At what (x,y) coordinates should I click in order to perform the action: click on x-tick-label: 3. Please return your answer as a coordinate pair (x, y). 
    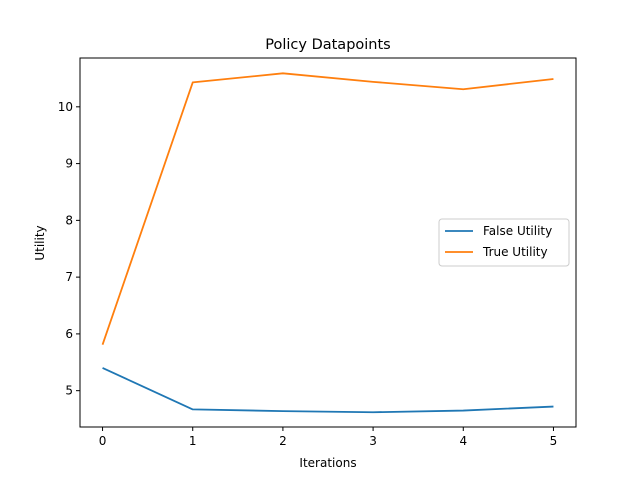
    Looking at the image, I should click on (373, 441).